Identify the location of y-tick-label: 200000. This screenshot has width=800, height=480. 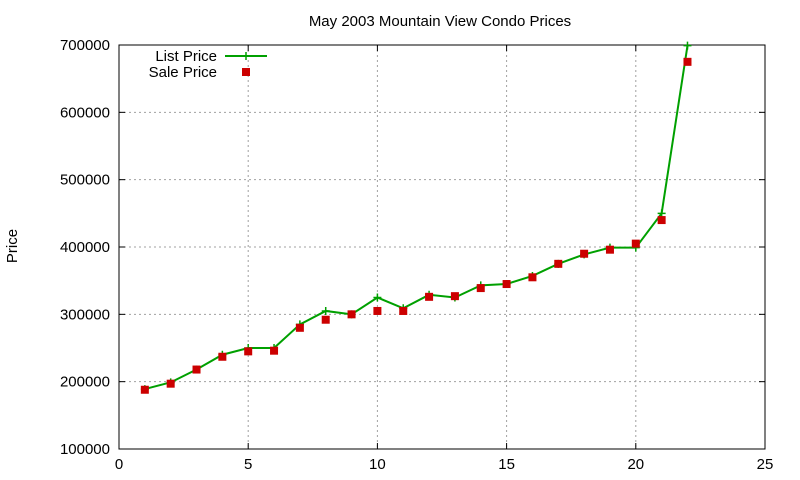
(85, 382).